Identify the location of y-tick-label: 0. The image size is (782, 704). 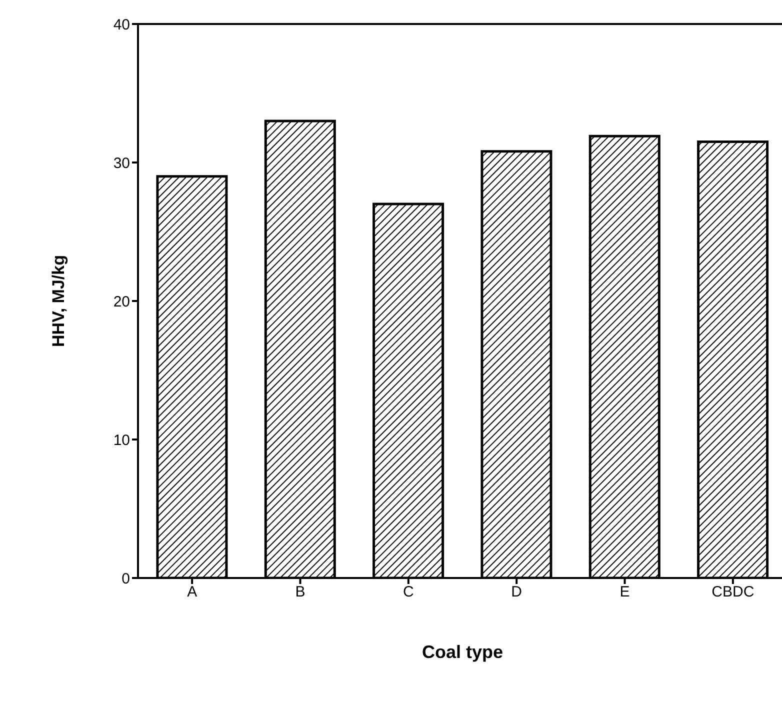
(126, 579).